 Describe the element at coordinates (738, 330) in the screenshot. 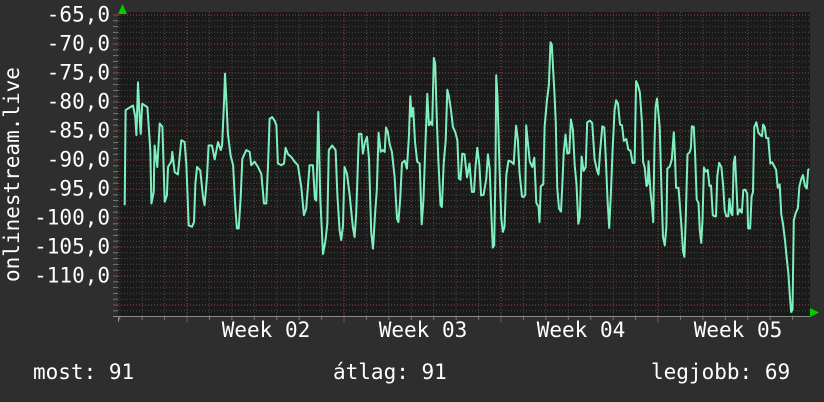

I see `x-tick-label-week-05: Week 05` at that location.